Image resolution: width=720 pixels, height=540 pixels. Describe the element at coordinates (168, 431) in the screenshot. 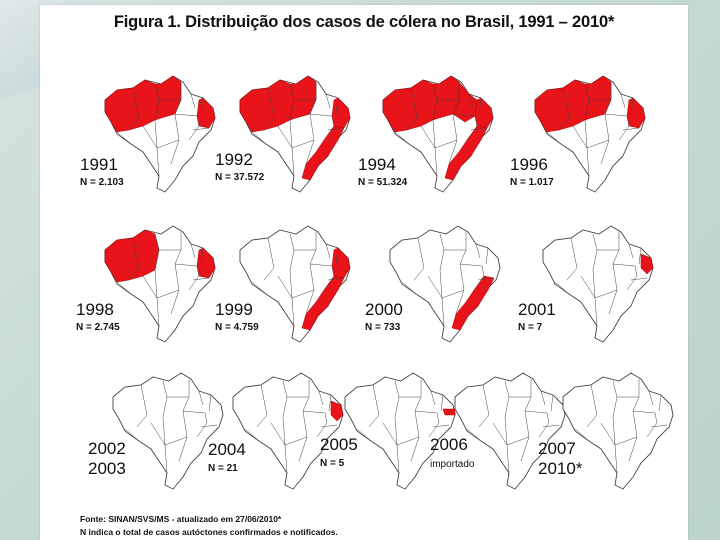

I see `brazil-map-2002-2003` at that location.